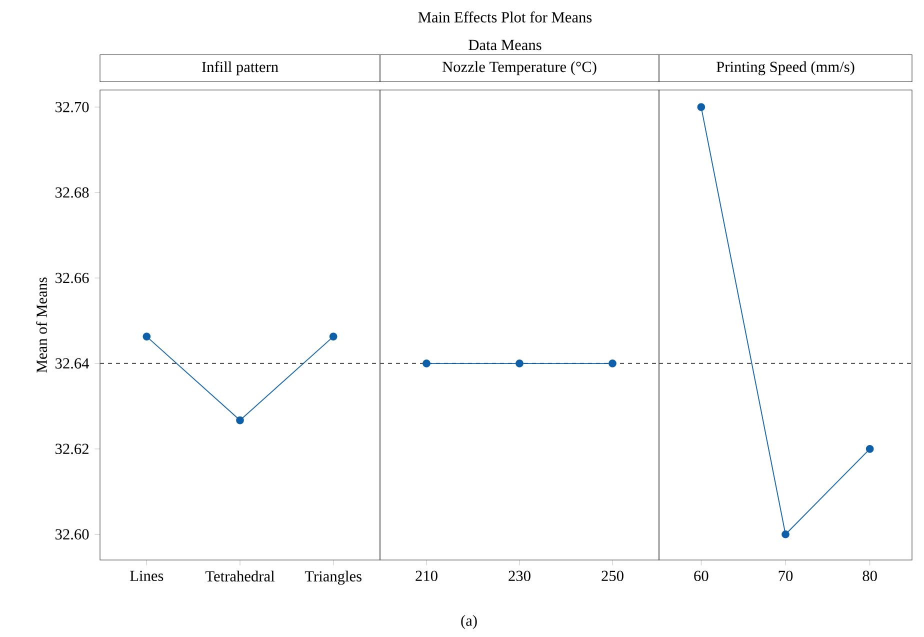 Image resolution: width=924 pixels, height=637 pixels. What do you see at coordinates (505, 45) in the screenshot?
I see `text: Data Means` at bounding box center [505, 45].